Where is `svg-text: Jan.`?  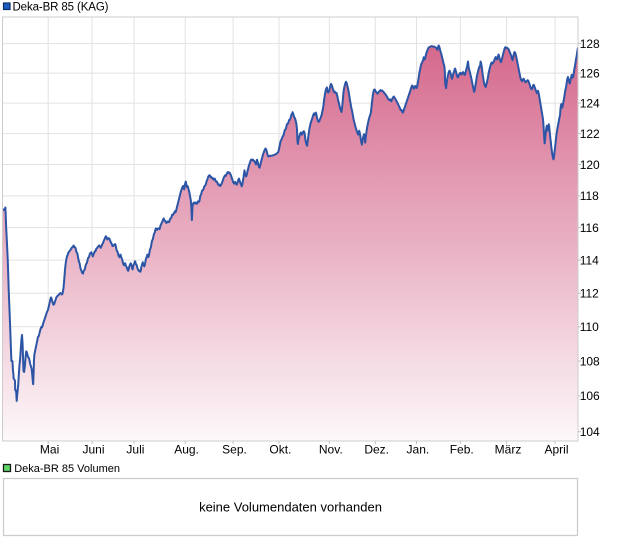
svg-text: Jan. is located at coordinates (418, 449).